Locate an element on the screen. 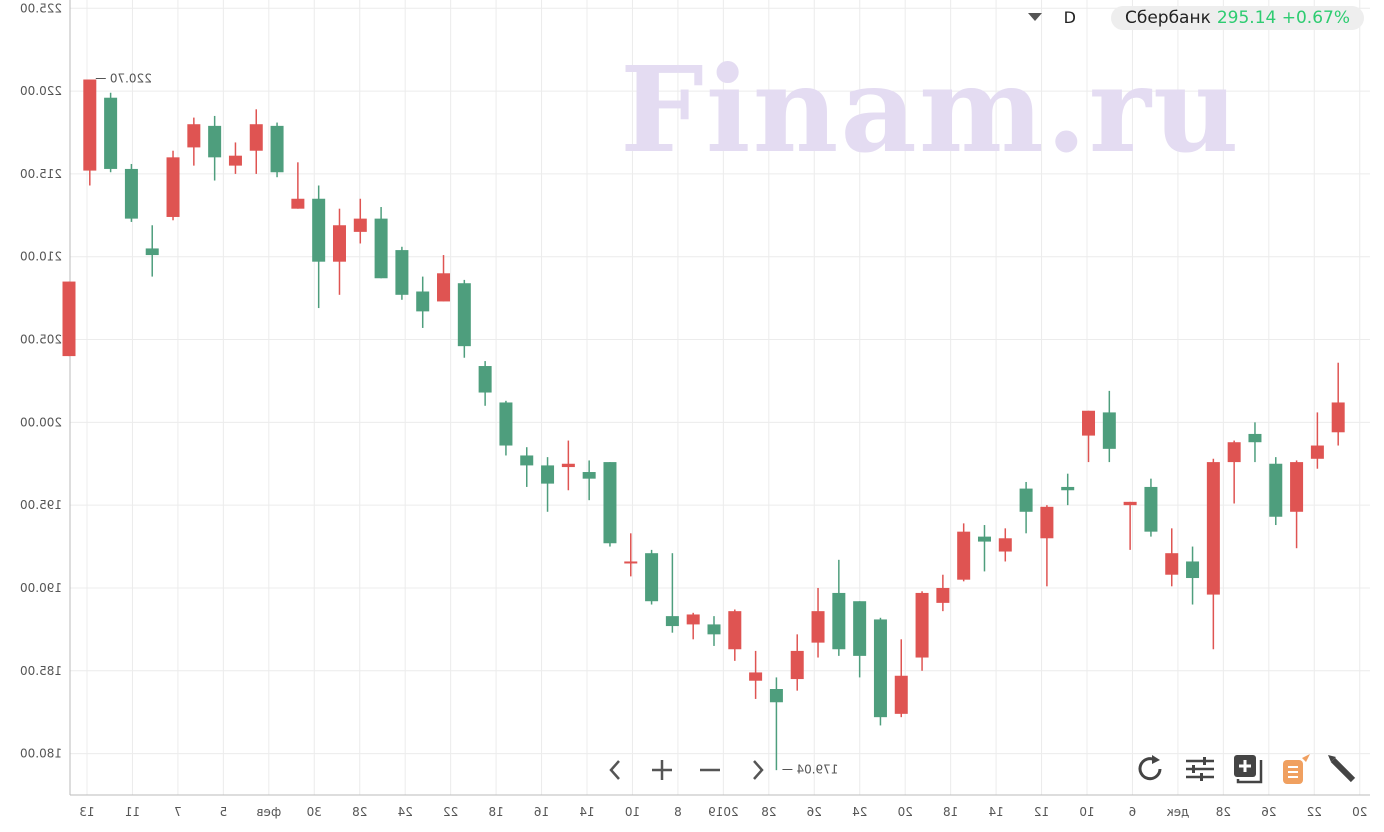 The image size is (1384, 832). notes-button is located at coordinates (1295, 769).